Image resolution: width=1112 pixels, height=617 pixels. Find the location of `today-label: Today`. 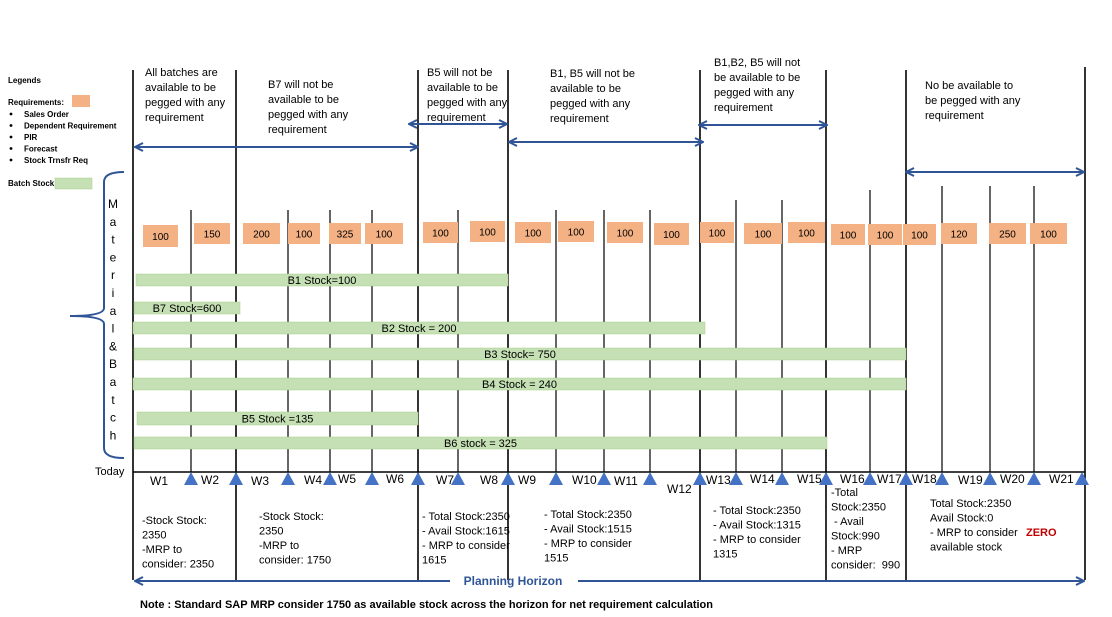

today-label: Today is located at coordinates (110, 472).